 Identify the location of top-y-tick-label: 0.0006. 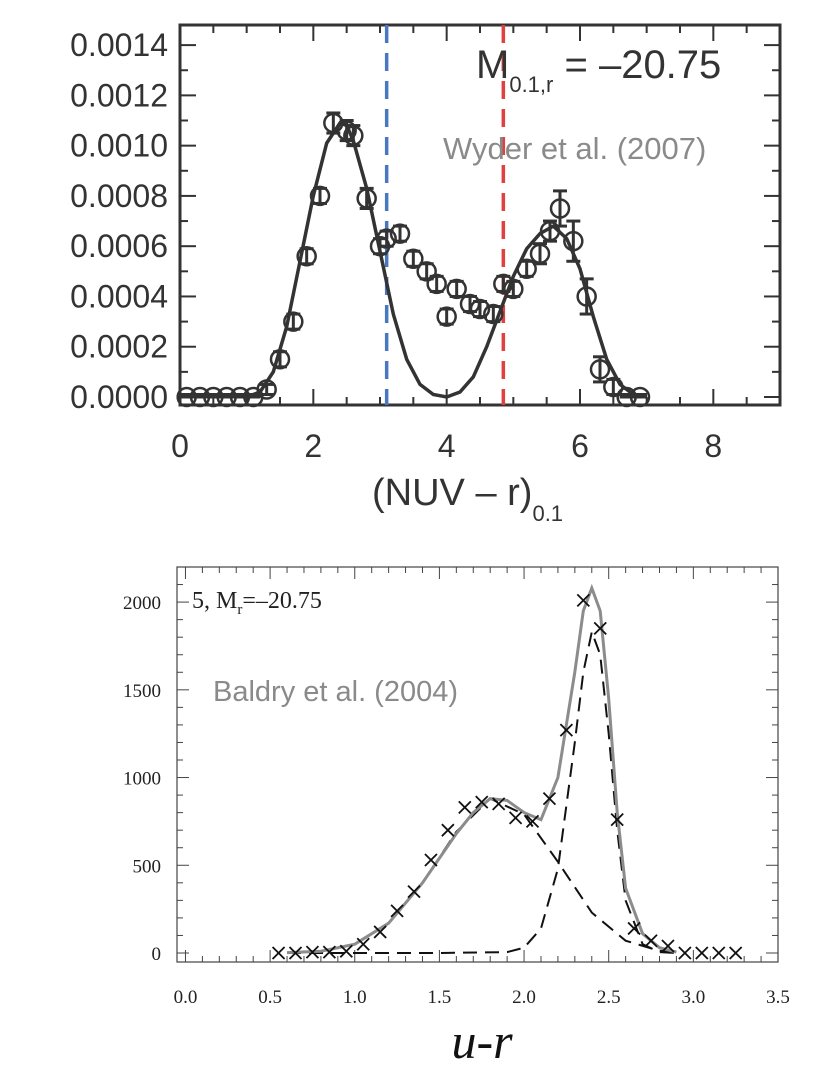
(119, 246).